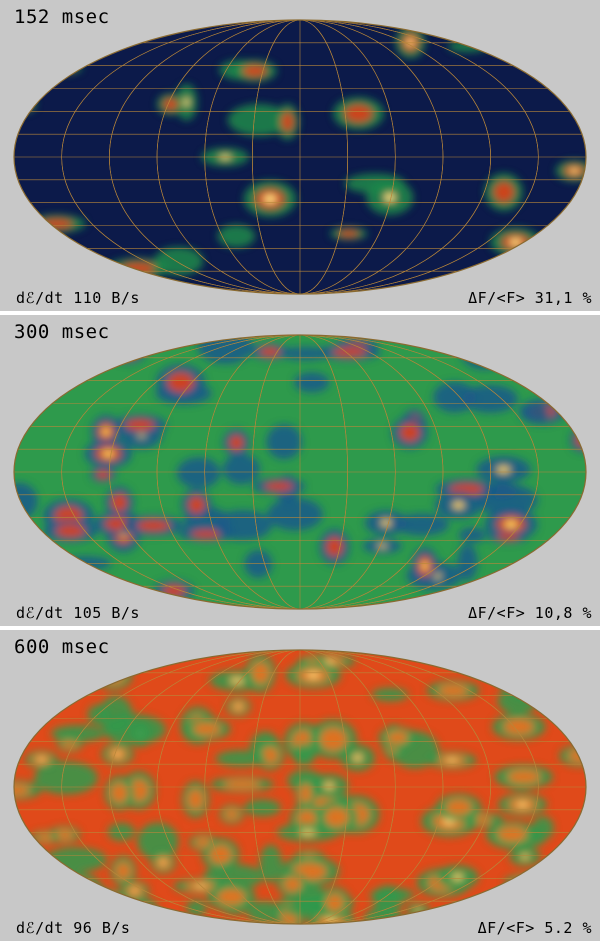 The width and height of the screenshot is (600, 941). Describe the element at coordinates (62, 647) in the screenshot. I see `time-label: 600 msec` at that location.